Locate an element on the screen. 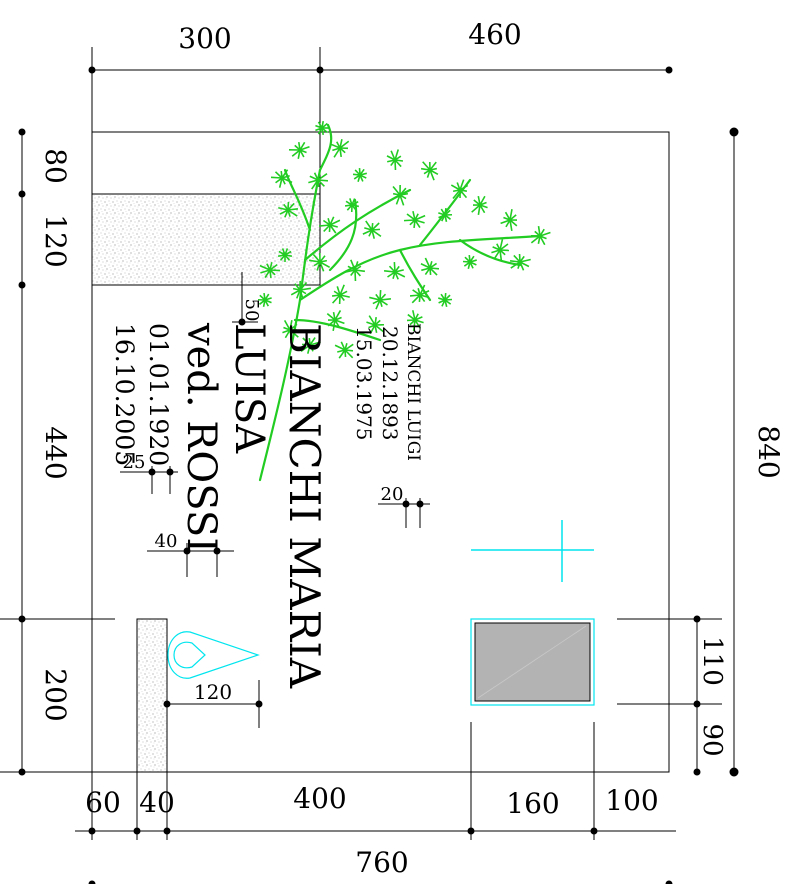  inscription-second-name: BIANCHI LUIGI is located at coordinates (413, 392).